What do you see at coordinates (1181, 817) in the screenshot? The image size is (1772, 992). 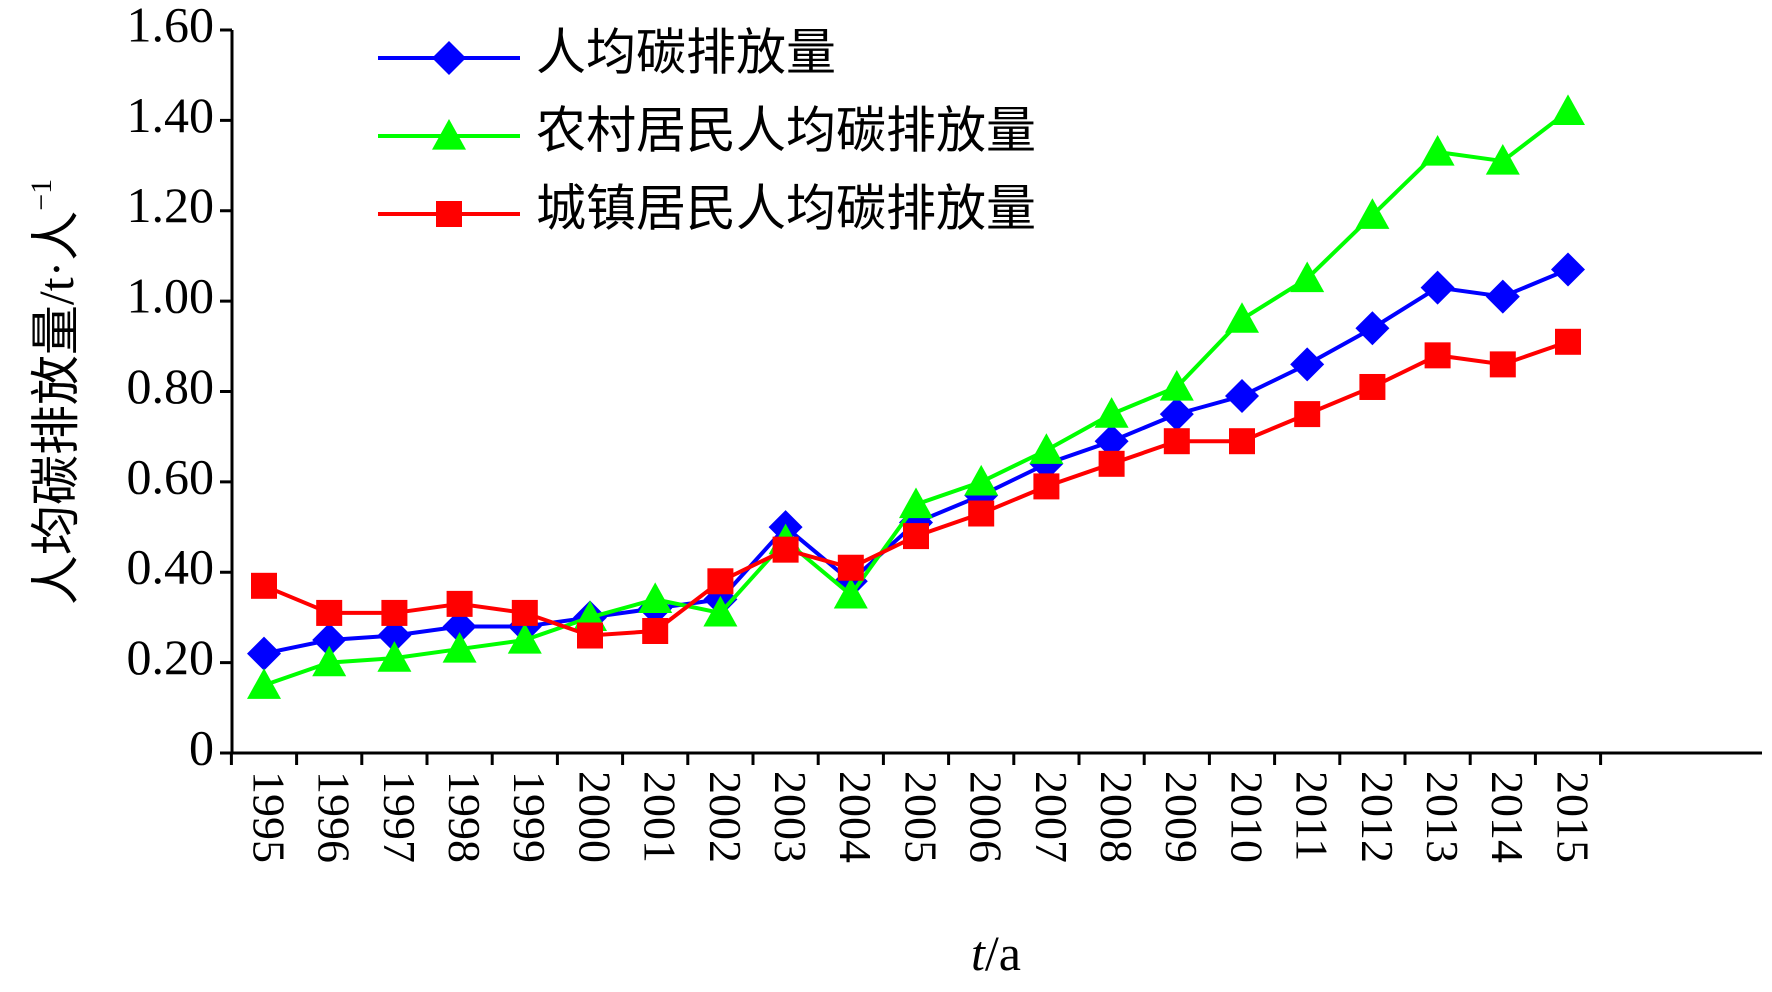 I see `x-tick-label: 2009` at bounding box center [1181, 817].